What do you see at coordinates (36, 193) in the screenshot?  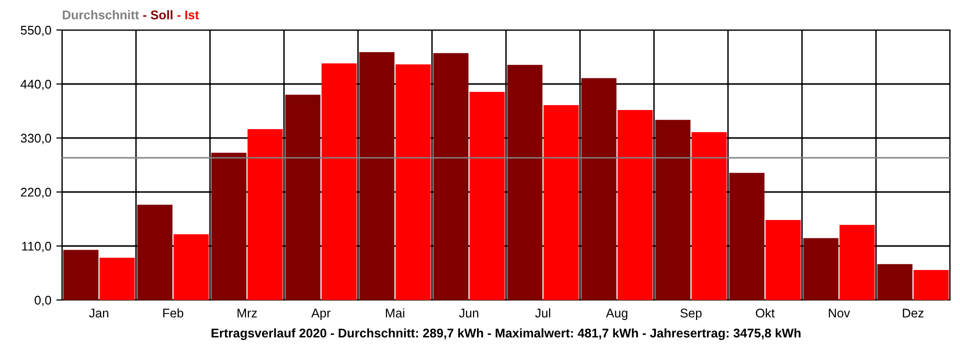 I see `y-tick-label: 220,0` at bounding box center [36, 193].